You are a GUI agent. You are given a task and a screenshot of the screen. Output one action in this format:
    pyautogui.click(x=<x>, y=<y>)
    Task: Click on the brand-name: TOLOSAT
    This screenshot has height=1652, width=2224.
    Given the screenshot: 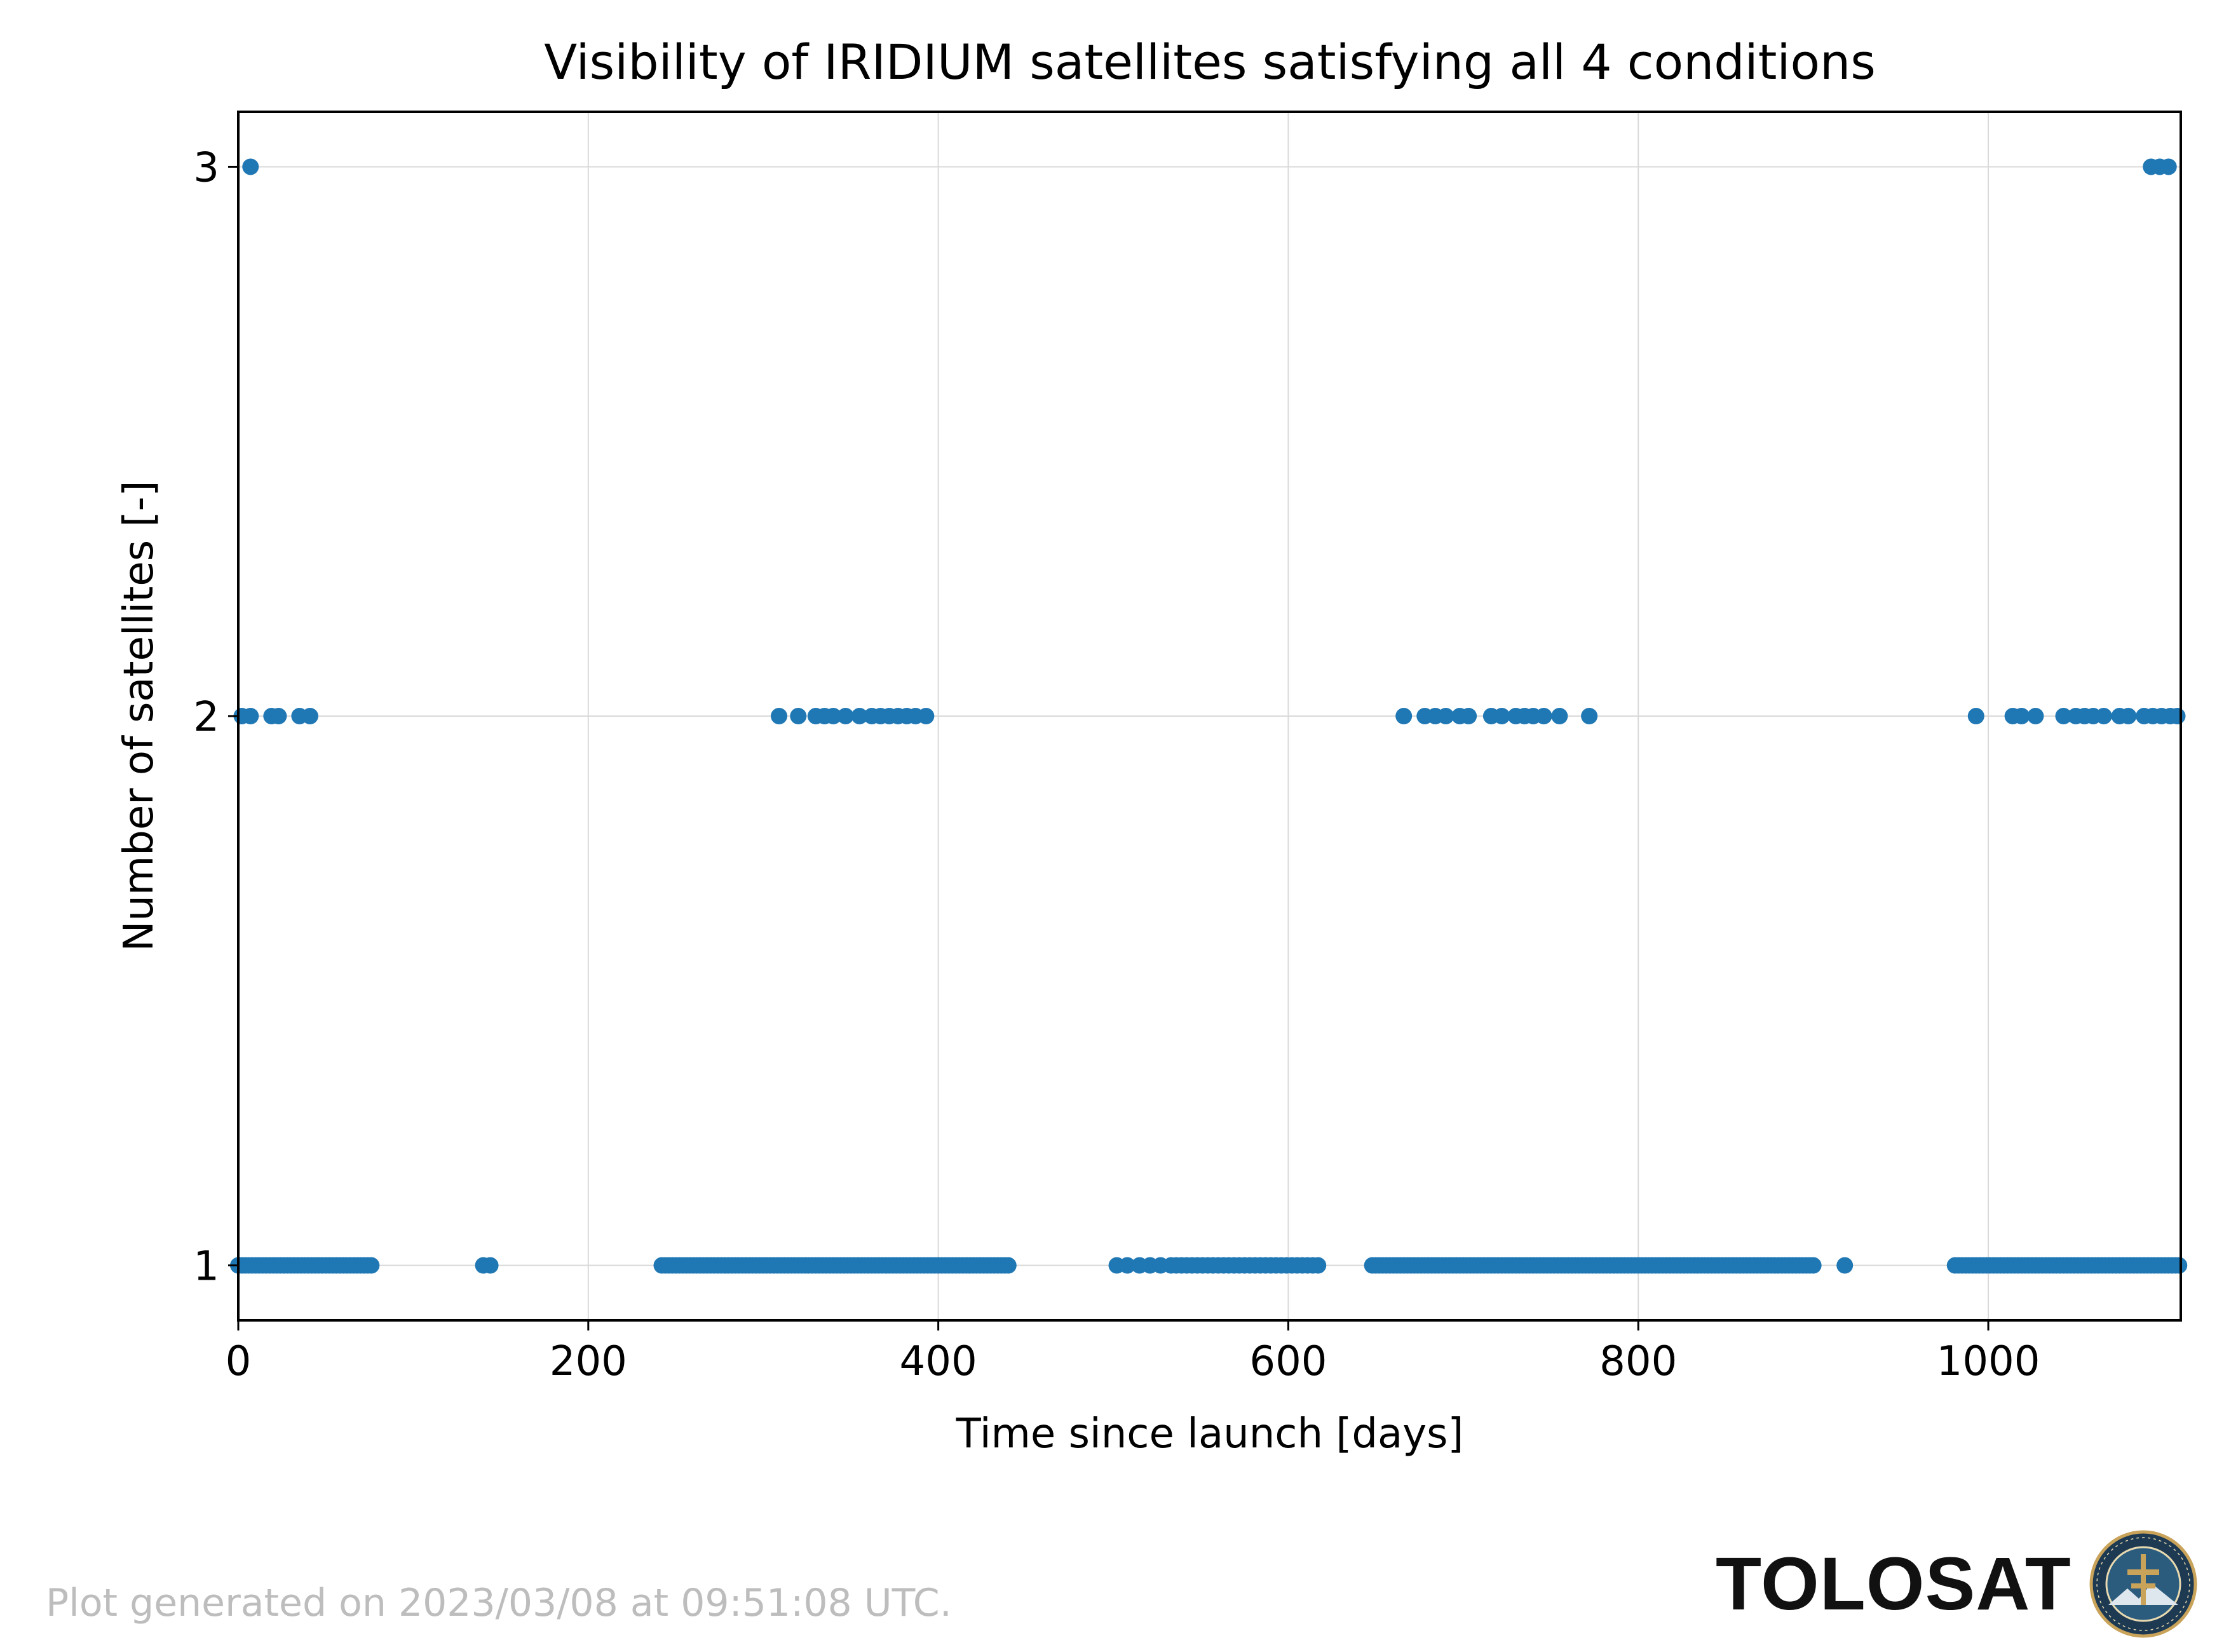 What is the action you would take?
    pyautogui.click(x=1893, y=1584)
    